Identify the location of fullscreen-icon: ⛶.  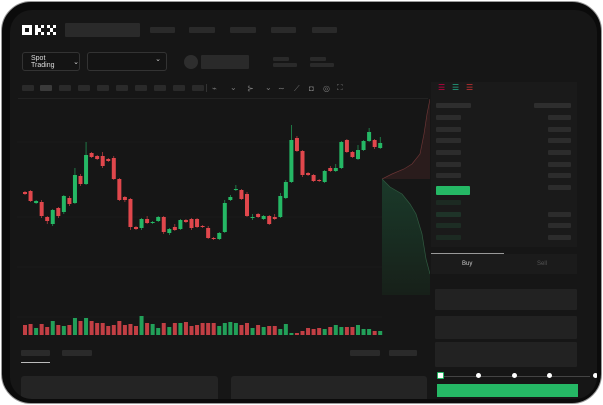
(340, 87).